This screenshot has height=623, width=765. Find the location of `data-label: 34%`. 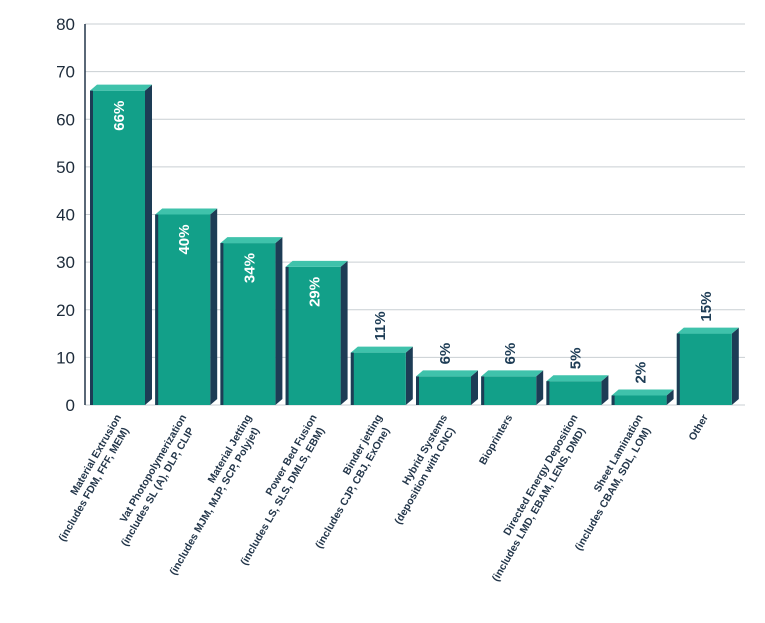

data-label: 34% is located at coordinates (249, 268).